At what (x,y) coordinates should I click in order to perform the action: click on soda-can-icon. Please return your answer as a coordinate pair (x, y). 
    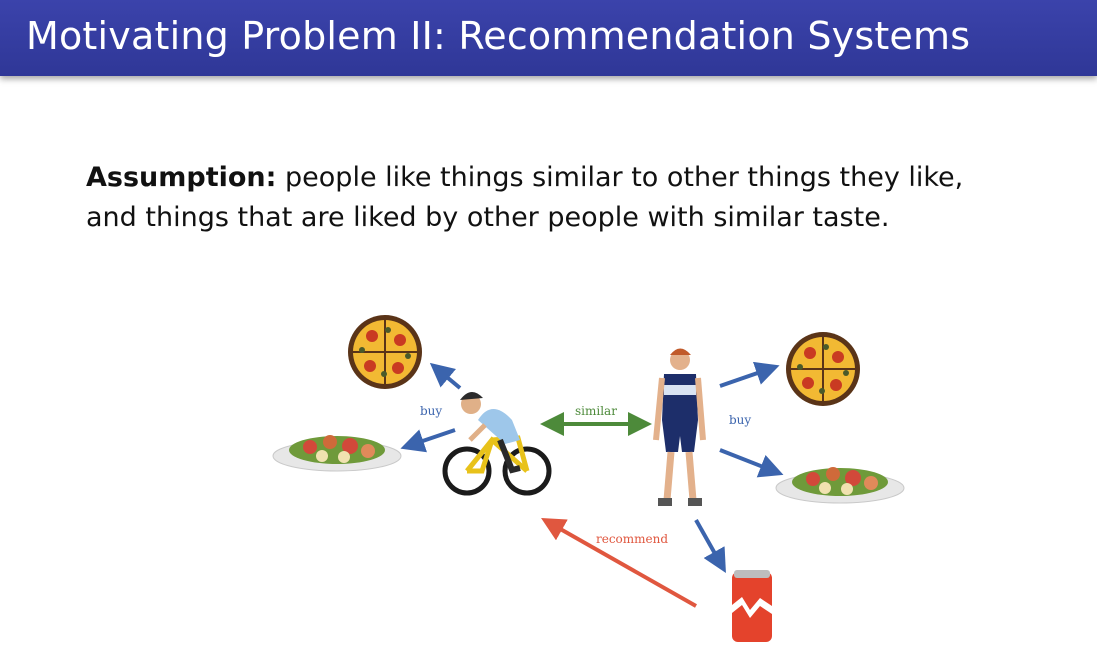
    Looking at the image, I should click on (752, 606).